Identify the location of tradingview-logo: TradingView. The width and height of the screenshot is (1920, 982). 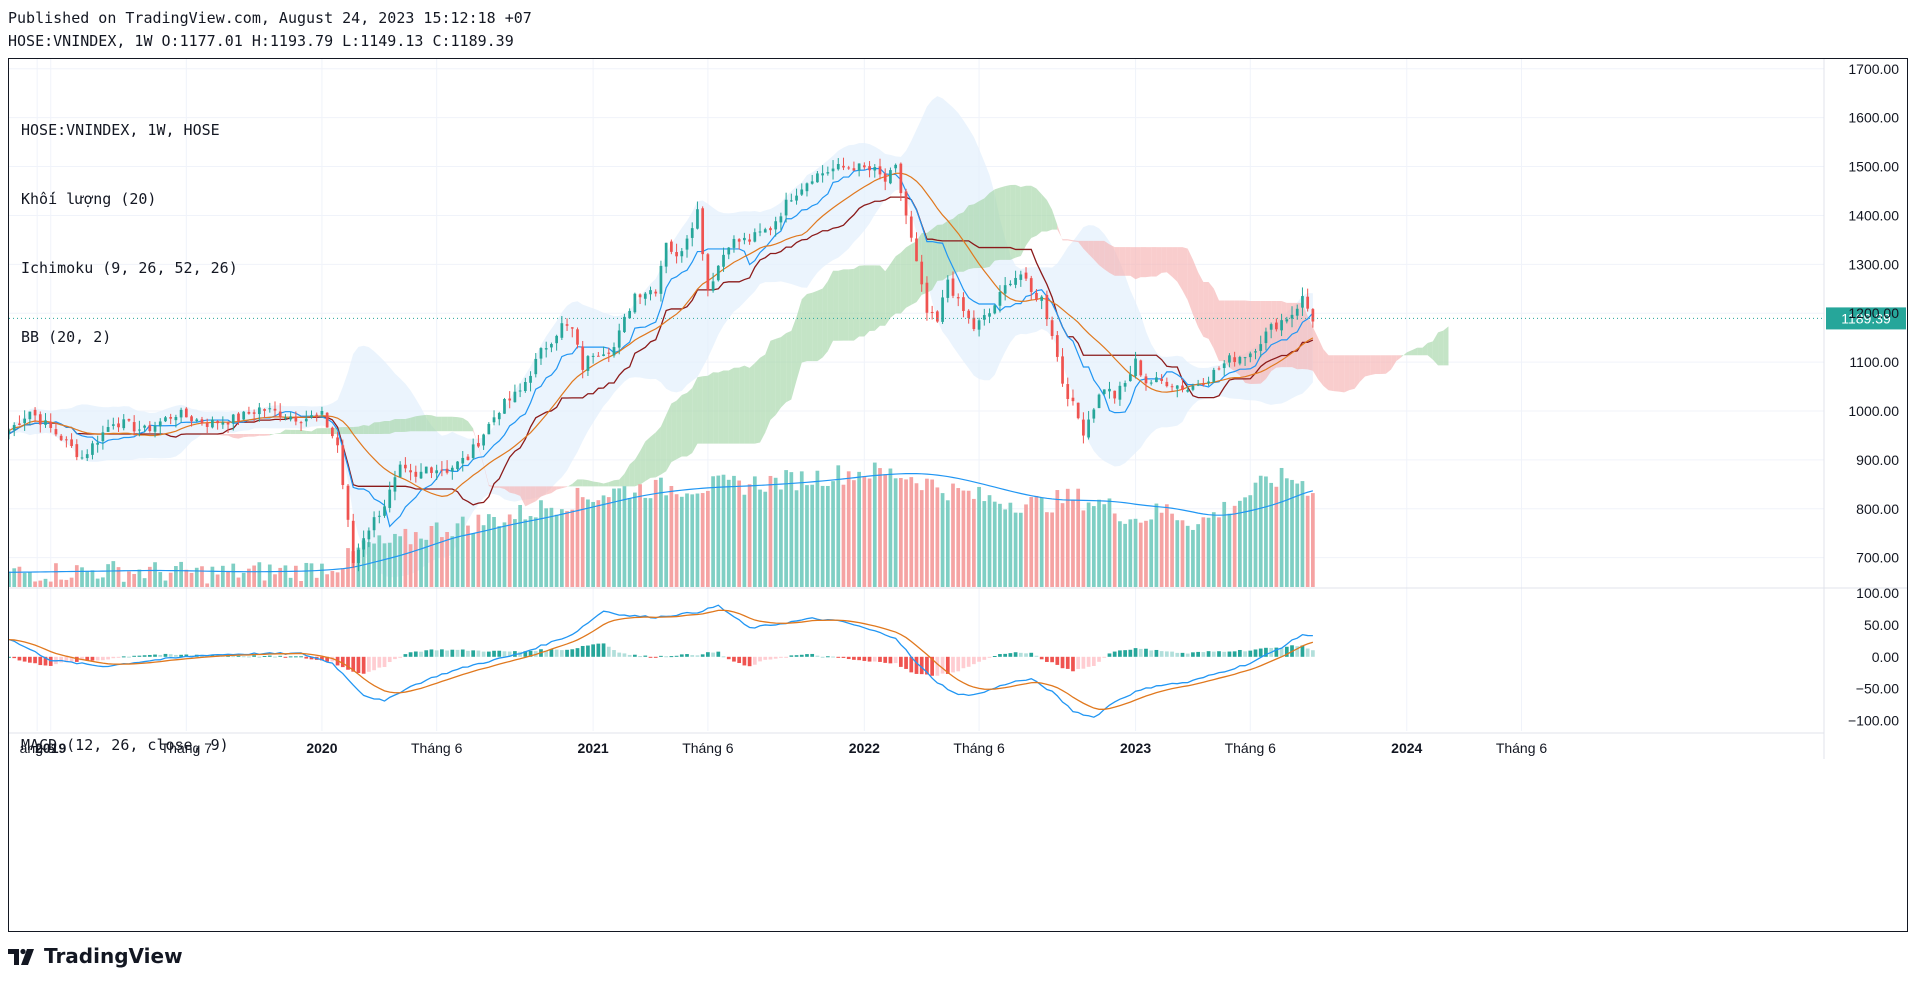
(95, 956).